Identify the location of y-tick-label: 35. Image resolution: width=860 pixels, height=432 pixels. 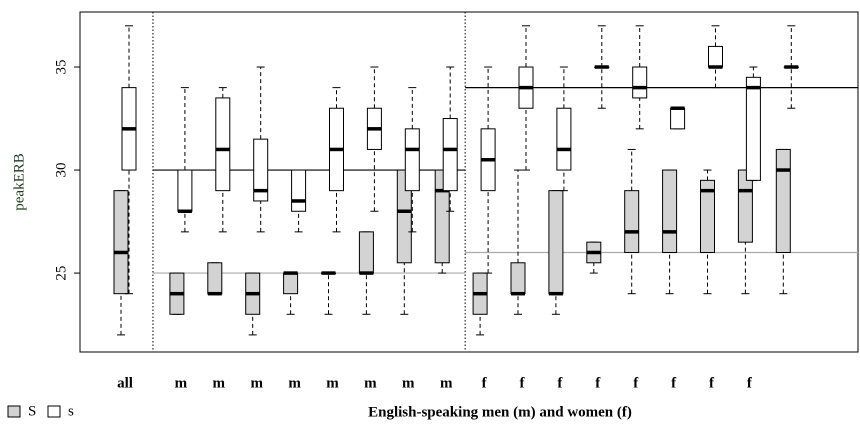
(61, 67).